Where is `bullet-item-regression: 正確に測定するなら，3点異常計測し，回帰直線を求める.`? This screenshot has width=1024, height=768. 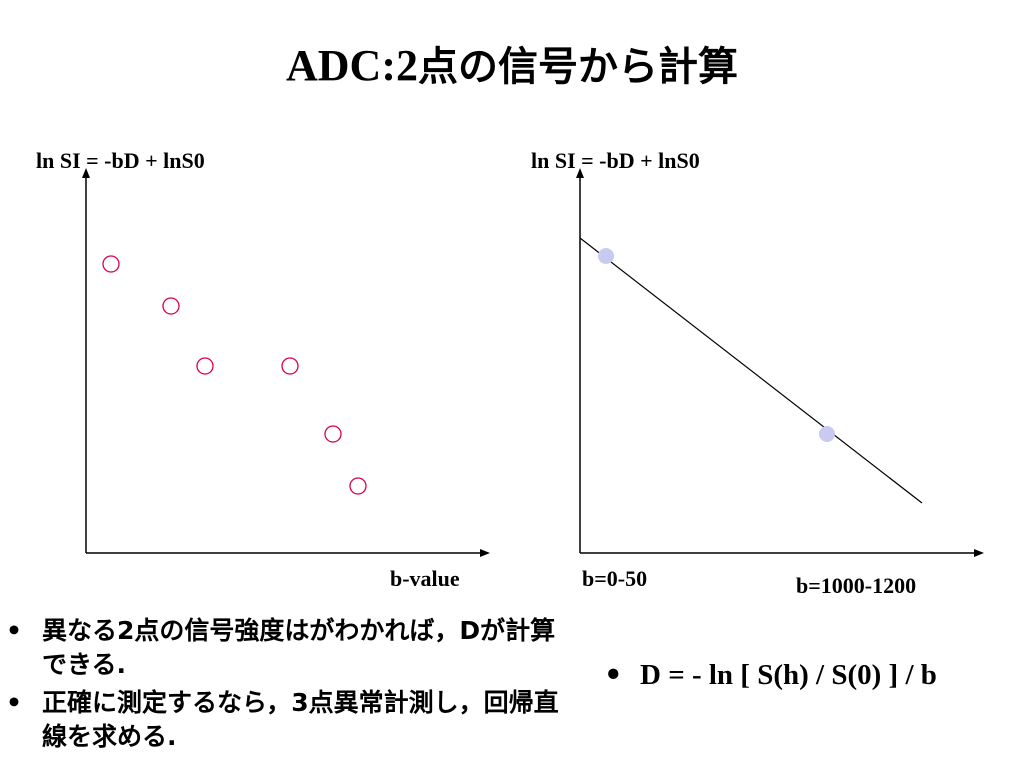
bullet-item-regression: 正確に測定するなら，3点異常計測し，回帰直線を求める. is located at coordinates (280, 720).